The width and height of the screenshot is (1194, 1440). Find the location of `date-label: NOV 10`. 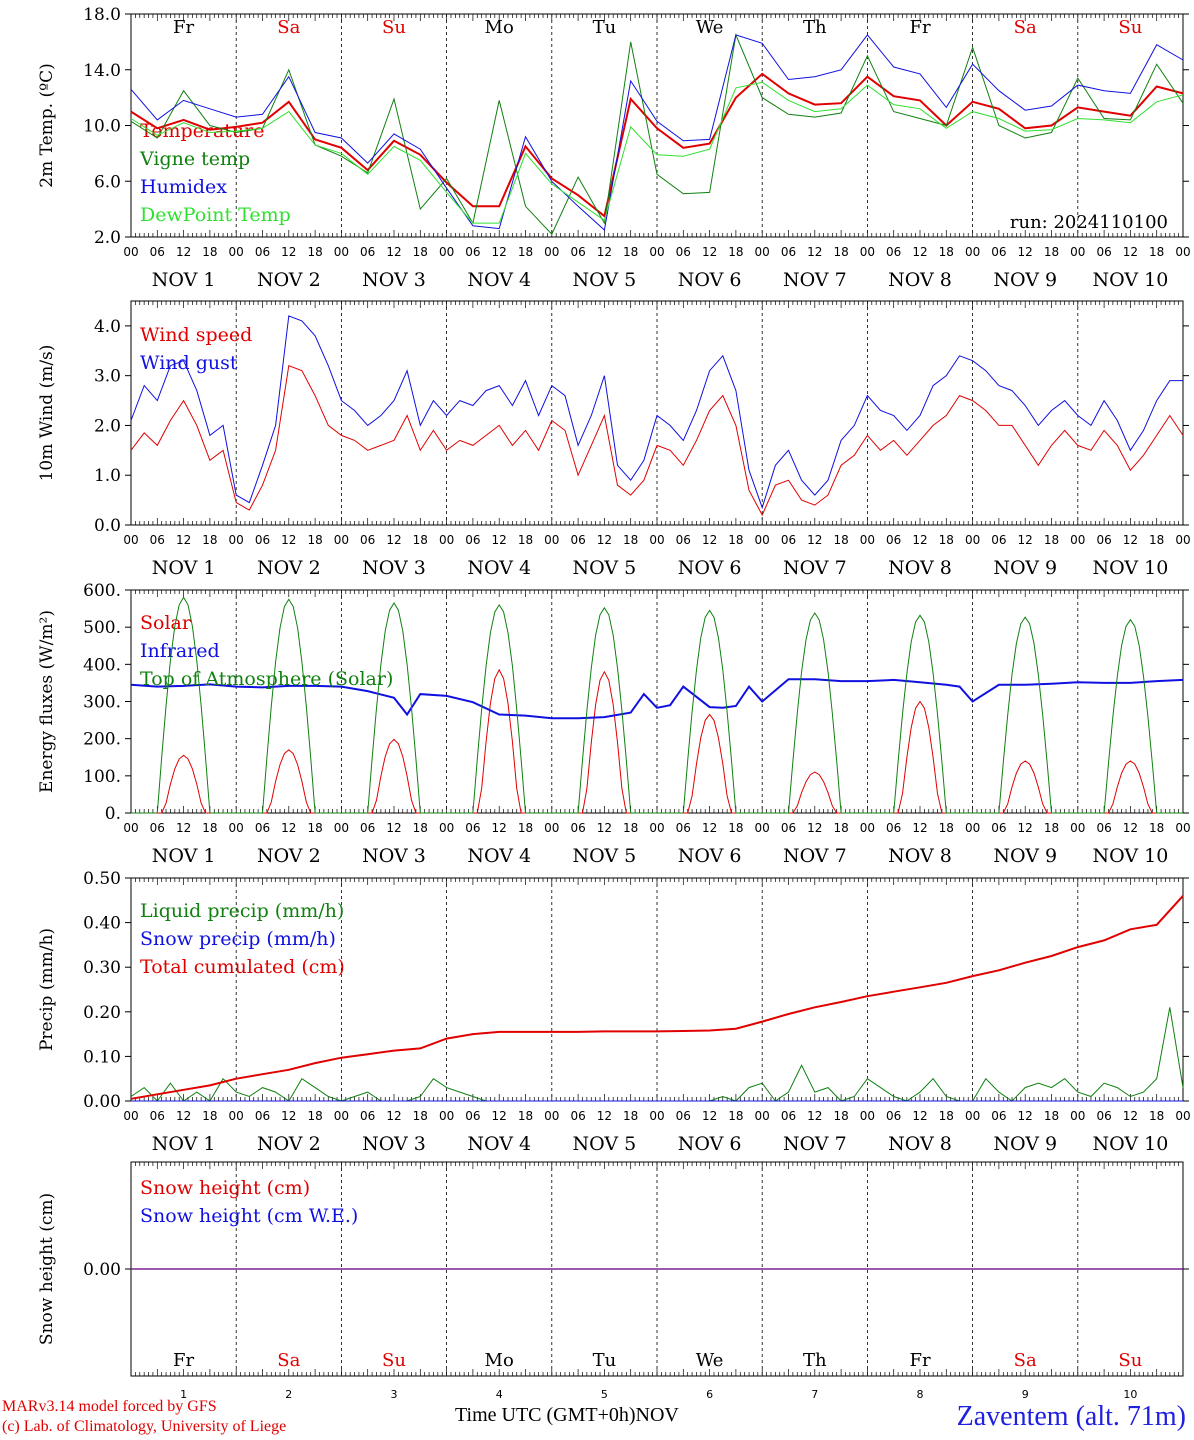

date-label: NOV 10 is located at coordinates (1130, 1144).